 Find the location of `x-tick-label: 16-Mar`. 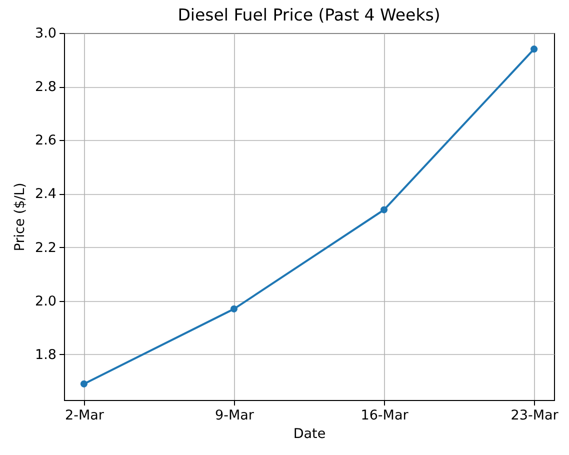

x-tick-label: 16-Mar is located at coordinates (384, 416).